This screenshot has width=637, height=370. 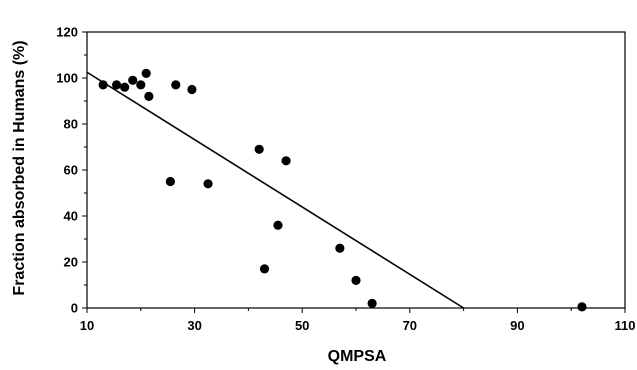 I want to click on y-tick-label: 60, so click(x=71, y=170).